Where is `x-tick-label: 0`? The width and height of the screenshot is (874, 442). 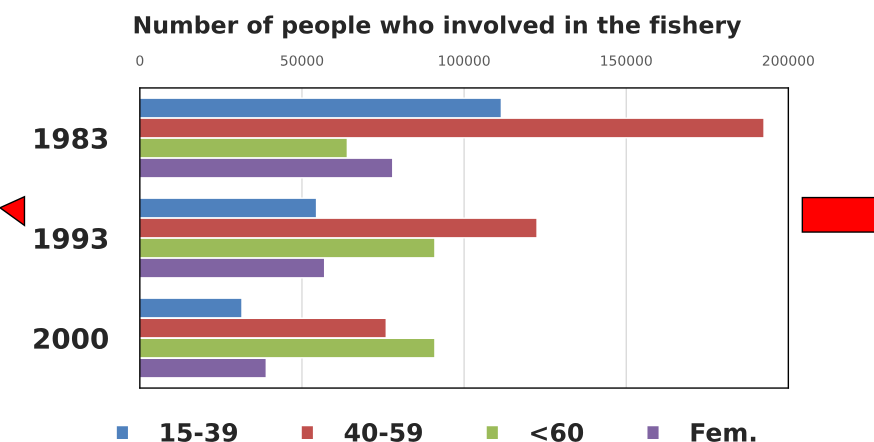 x-tick-label: 0 is located at coordinates (140, 60).